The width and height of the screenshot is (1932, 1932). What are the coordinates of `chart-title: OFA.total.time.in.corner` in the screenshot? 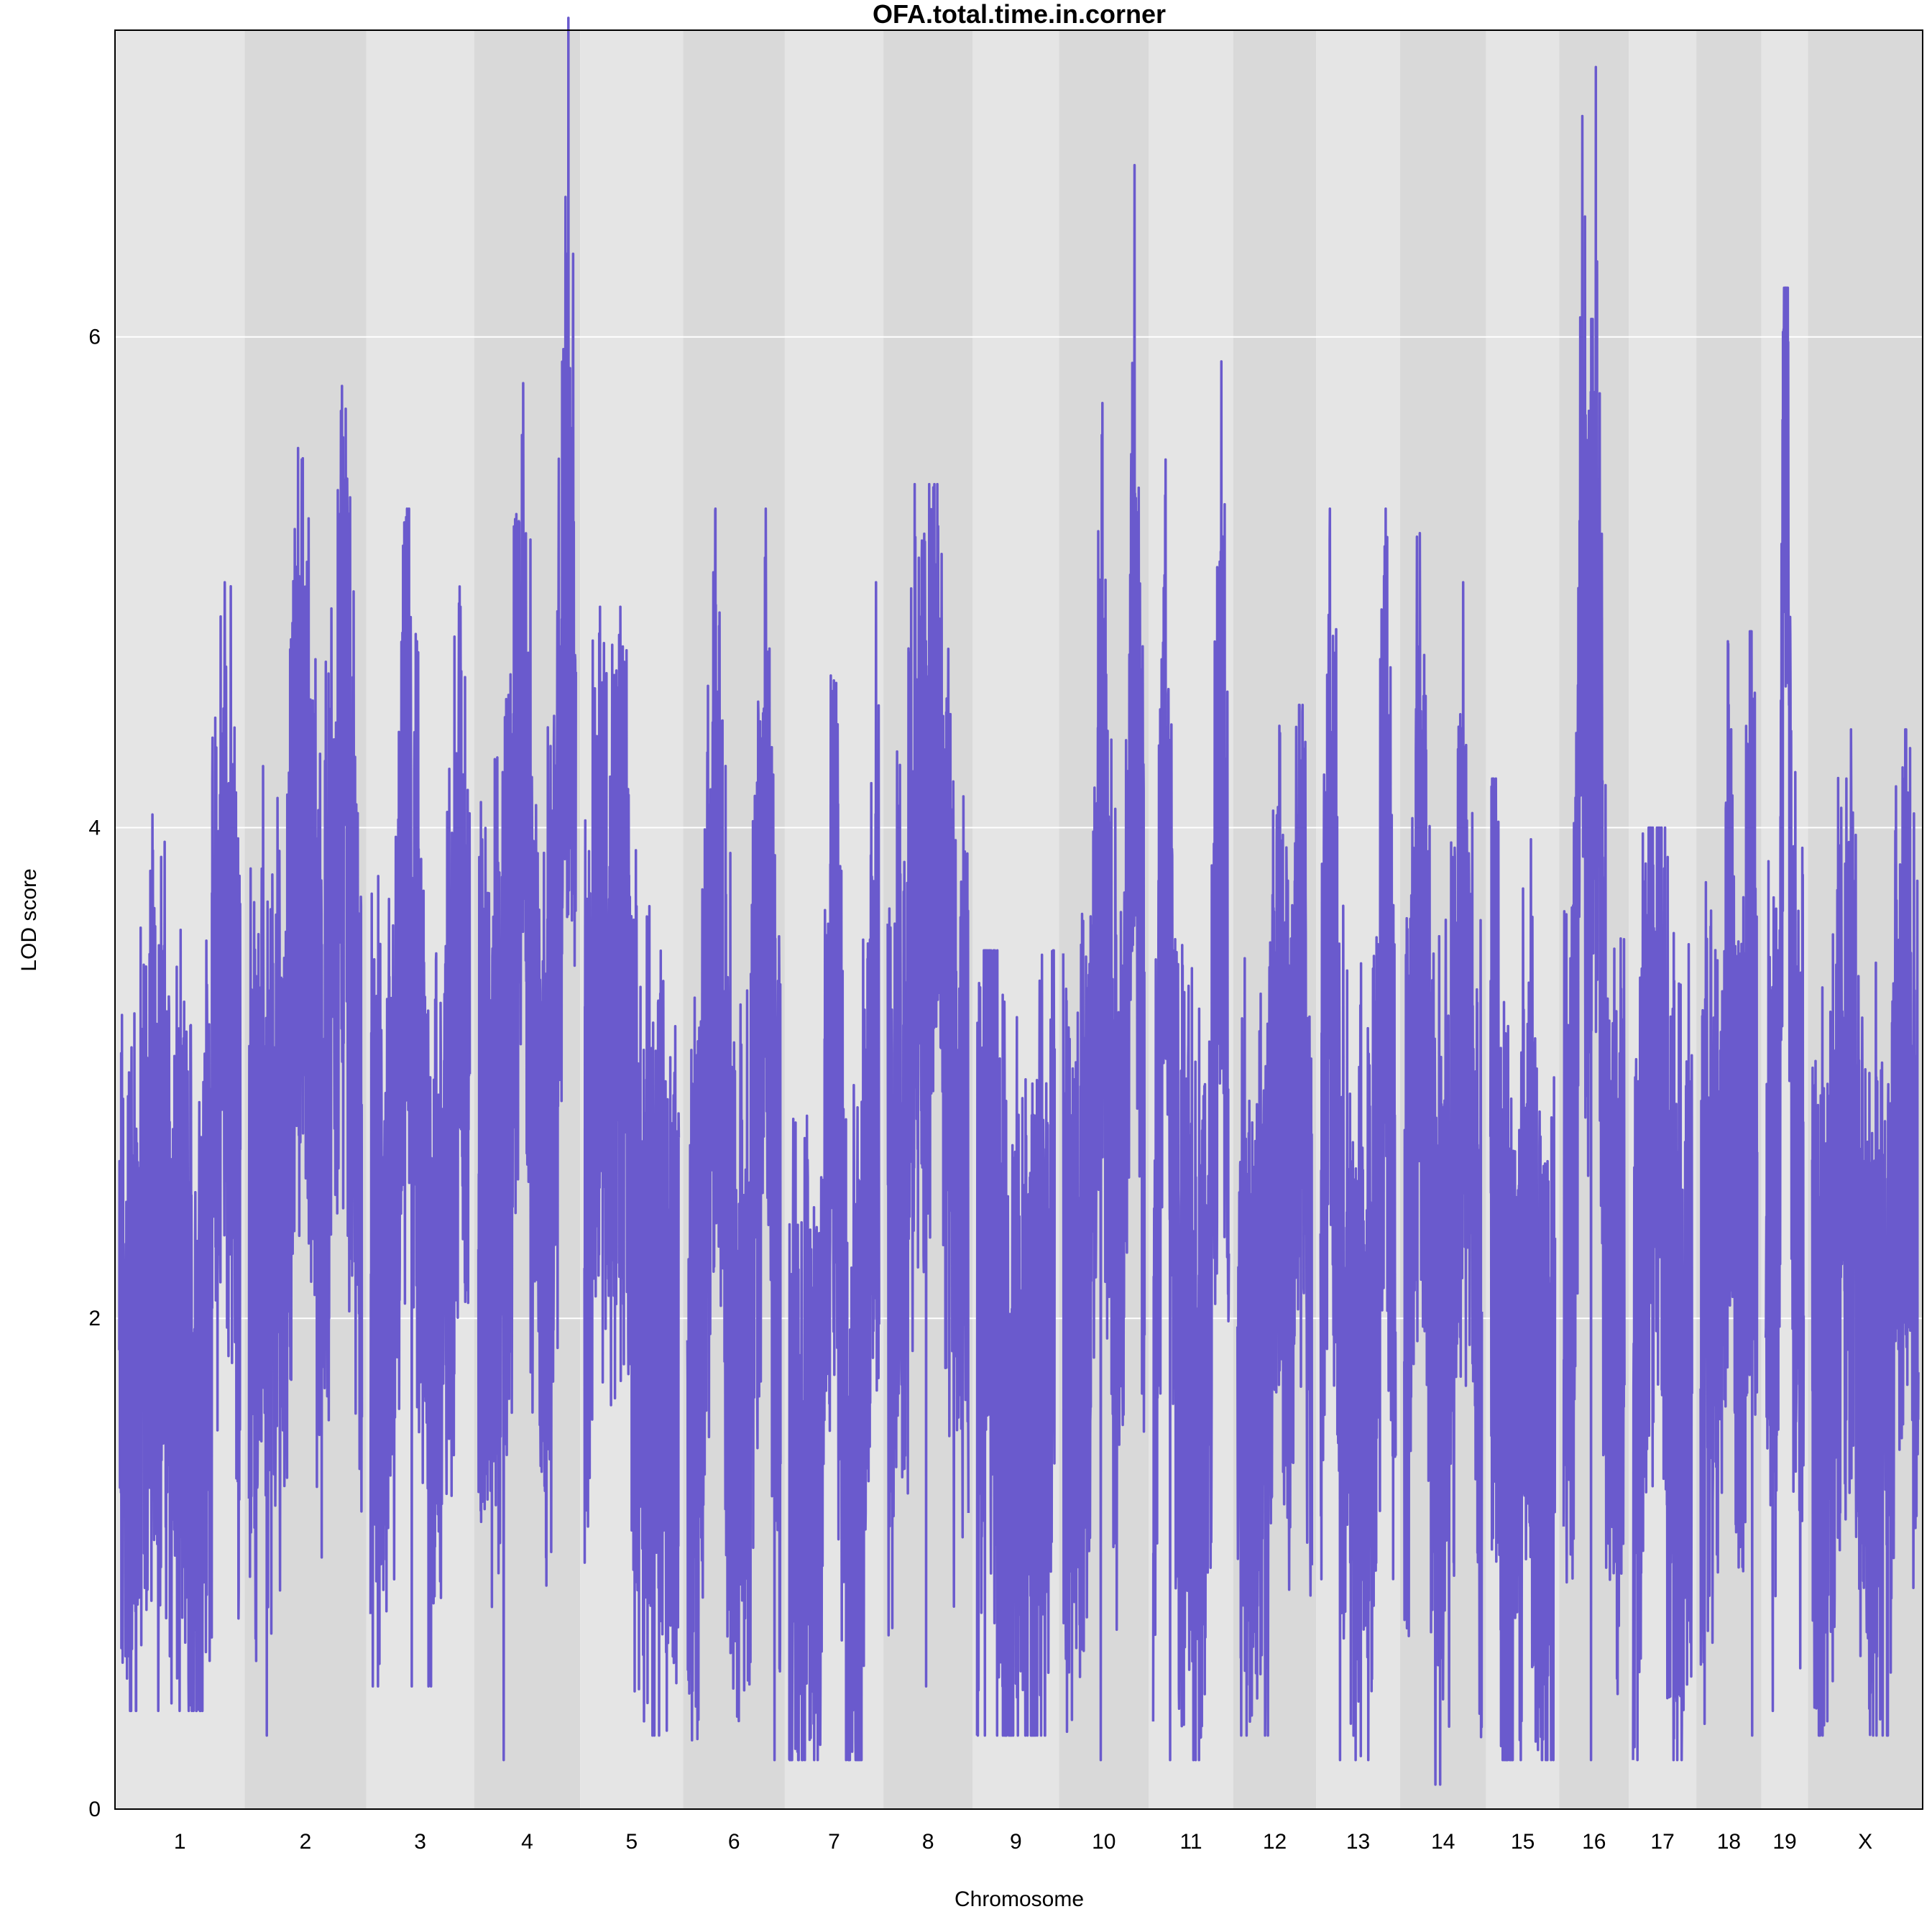 It's located at (1019, 14).